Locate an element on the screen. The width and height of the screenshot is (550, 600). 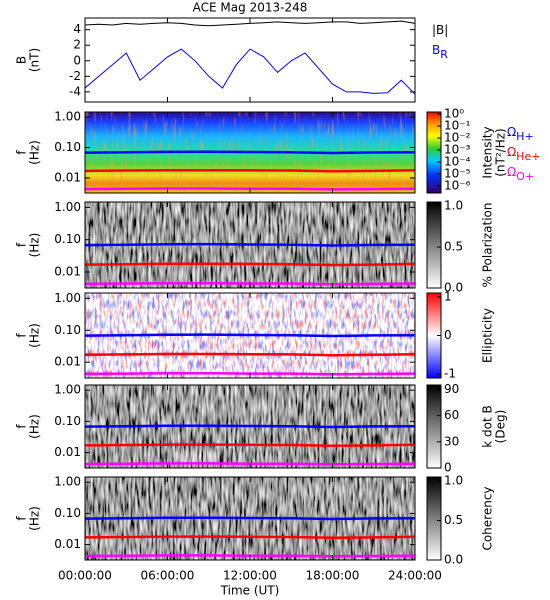
legend-entry: BR is located at coordinates (440, 52).